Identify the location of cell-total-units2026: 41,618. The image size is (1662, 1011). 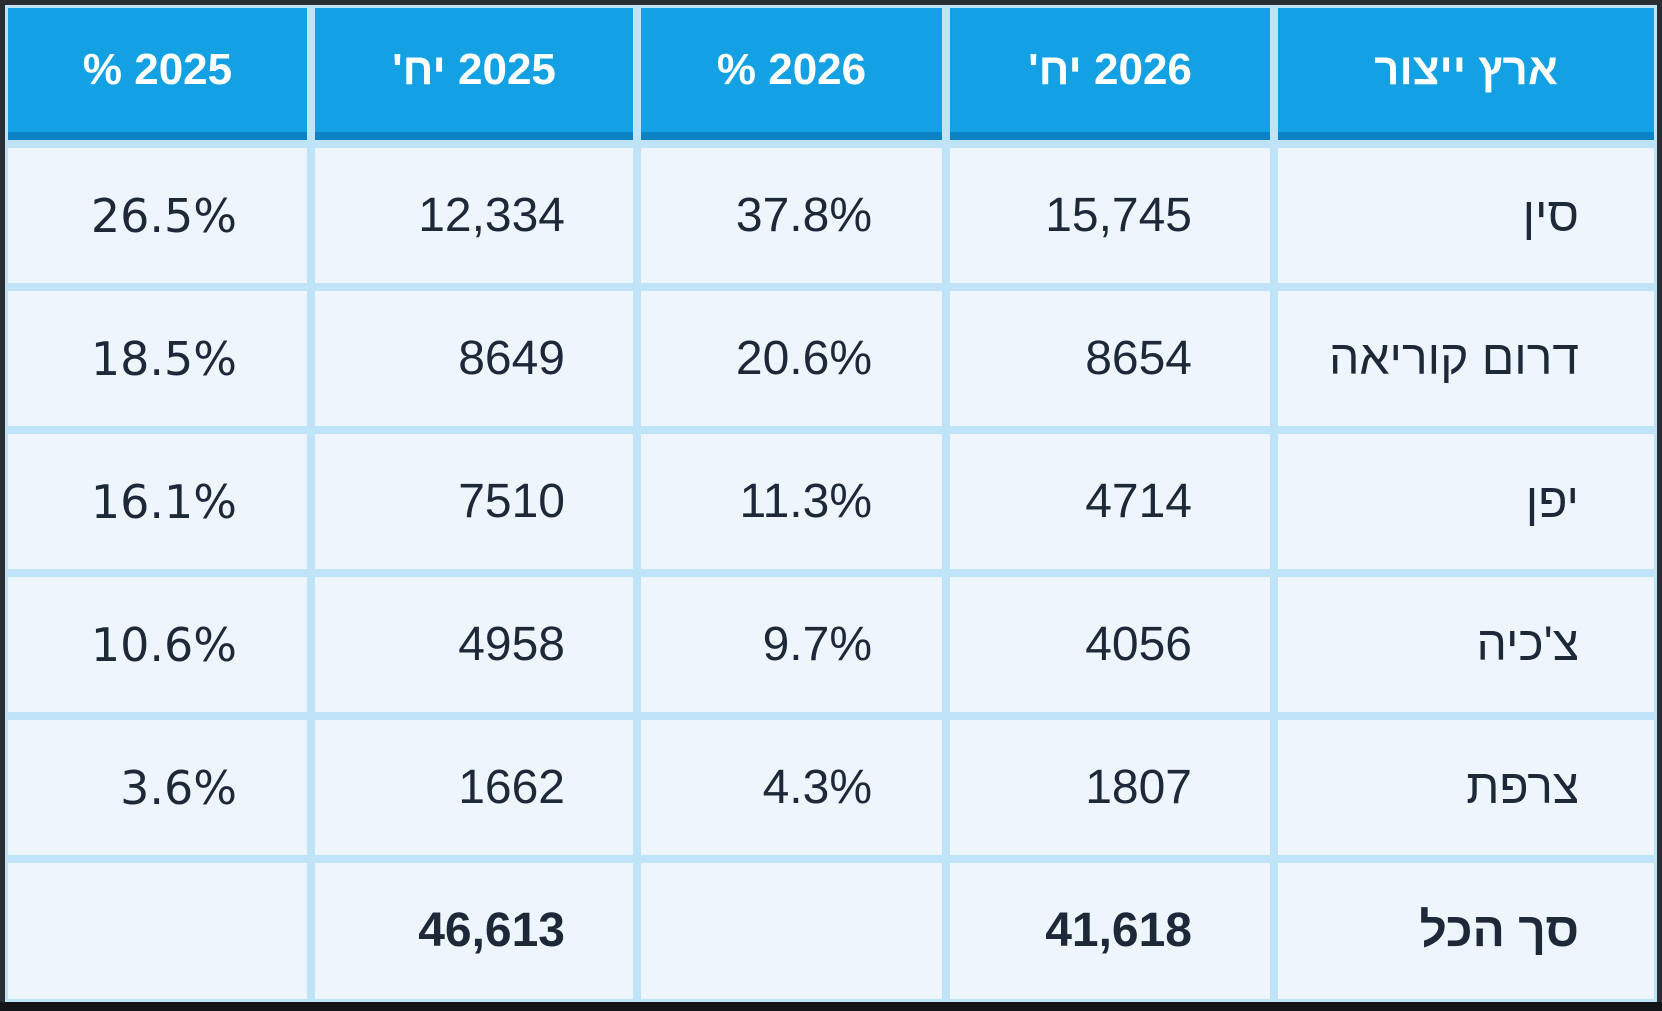
(1110, 931).